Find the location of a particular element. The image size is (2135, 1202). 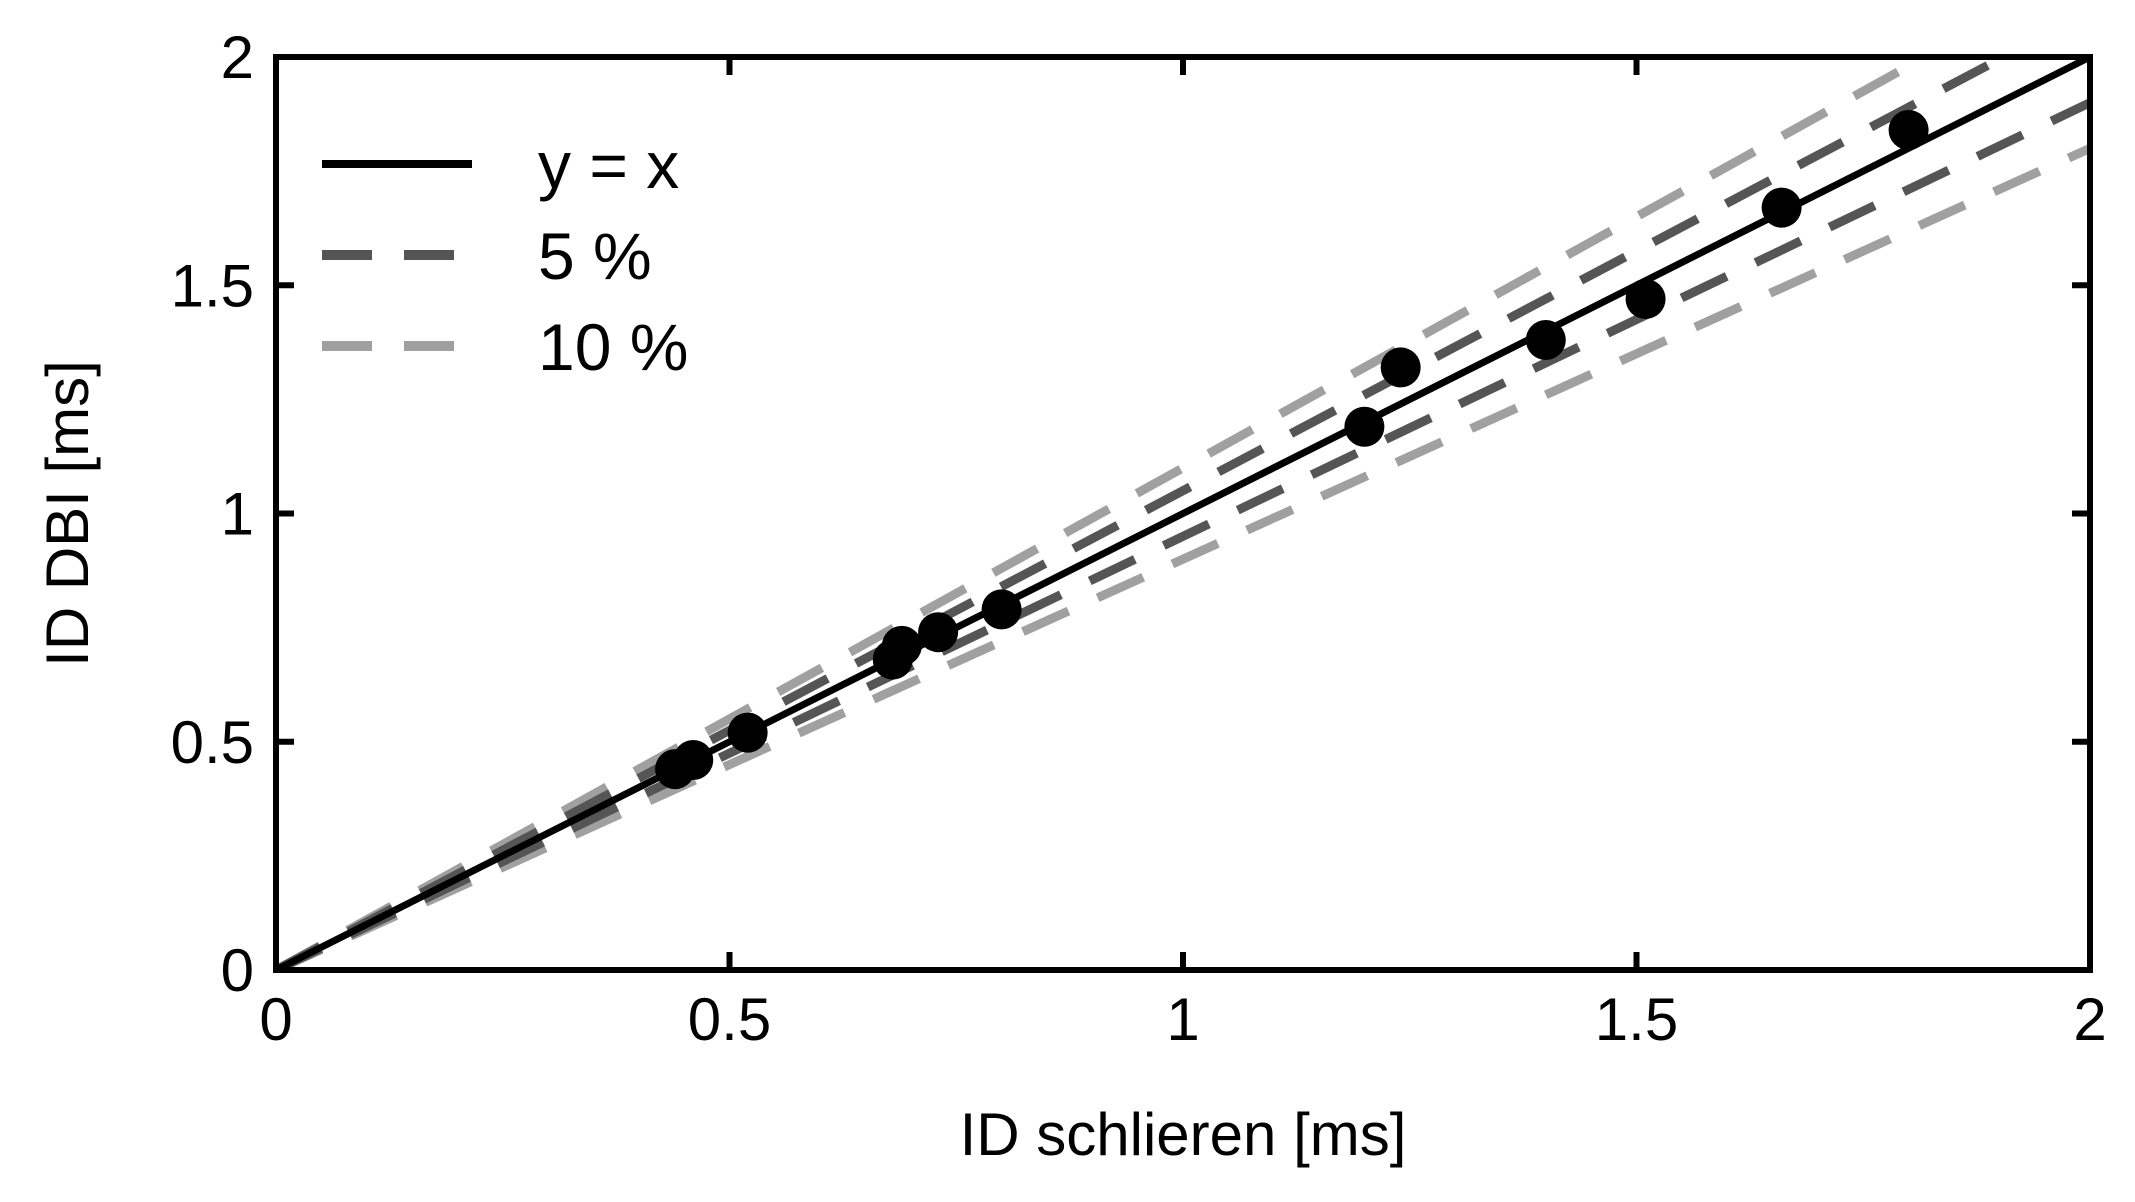

legend: y = x 5 % 10 % is located at coordinates (505, 256).